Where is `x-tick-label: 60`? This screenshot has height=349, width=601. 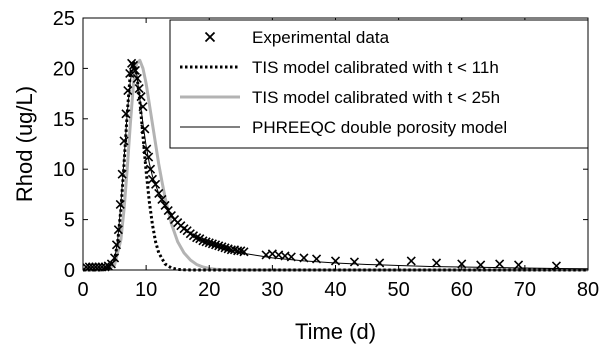 x-tick-label: 60 is located at coordinates (462, 290).